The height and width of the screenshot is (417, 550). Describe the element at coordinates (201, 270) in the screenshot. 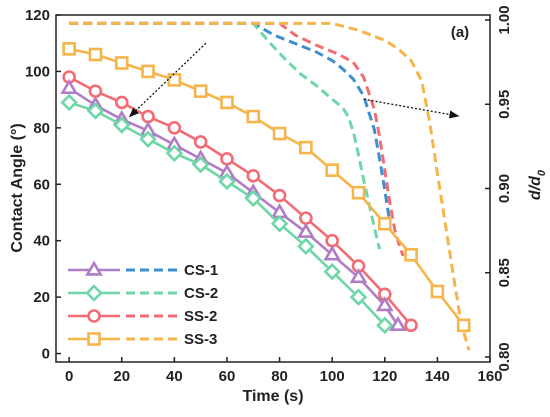

I see `legend-label: CS-1` at that location.